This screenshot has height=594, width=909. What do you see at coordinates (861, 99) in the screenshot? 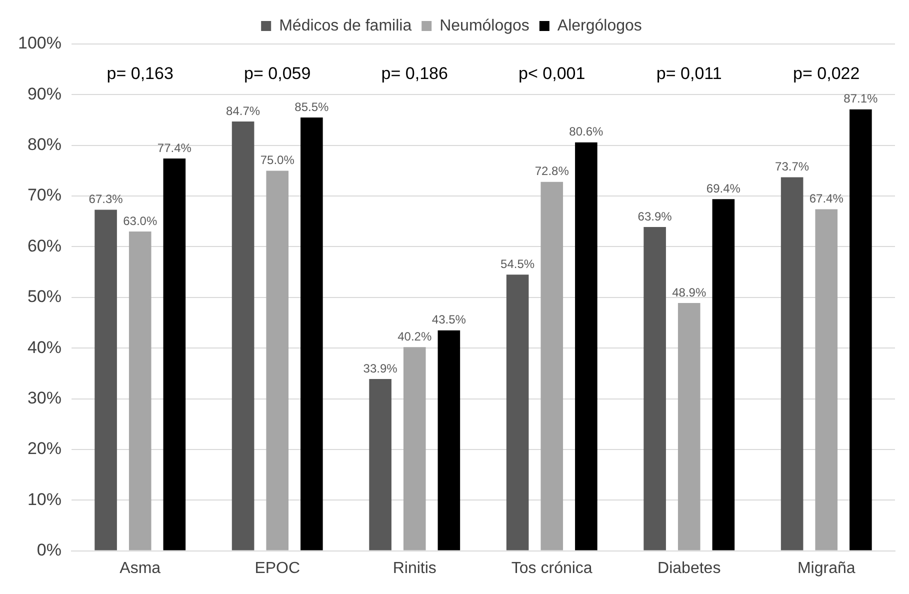
I see `data-label: 87.1%` at bounding box center [861, 99].